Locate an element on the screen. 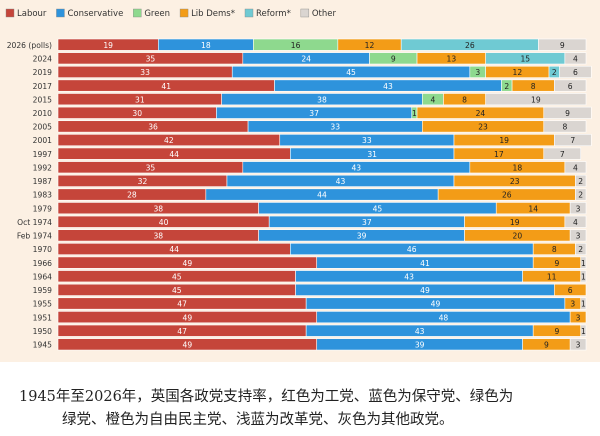  data-label-oct-1974-labour: 40 is located at coordinates (164, 222).